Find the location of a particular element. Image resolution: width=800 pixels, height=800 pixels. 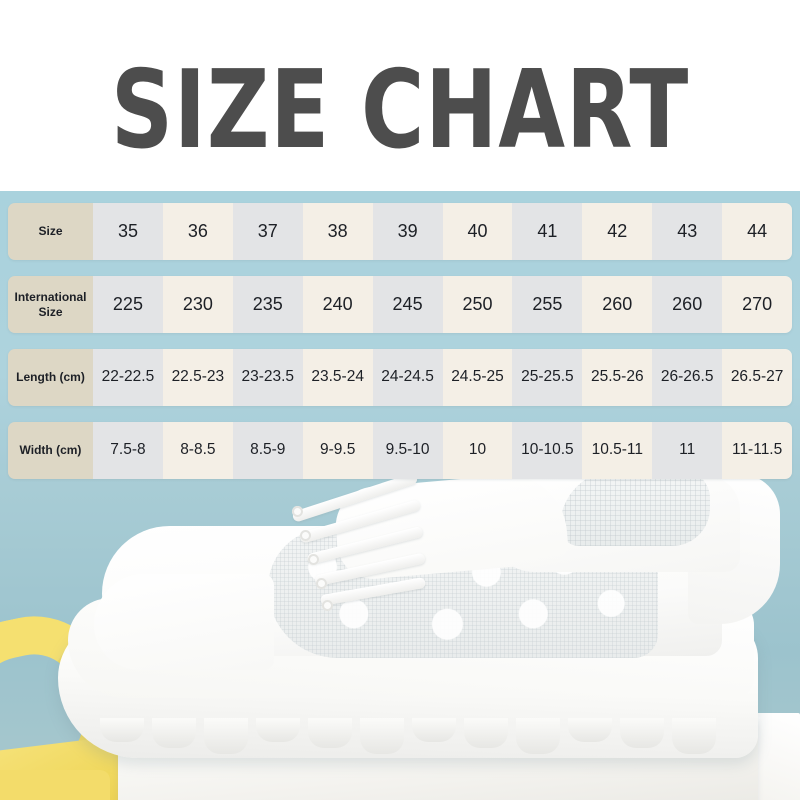

table-cell: 8-8.5 is located at coordinates (197, 450).